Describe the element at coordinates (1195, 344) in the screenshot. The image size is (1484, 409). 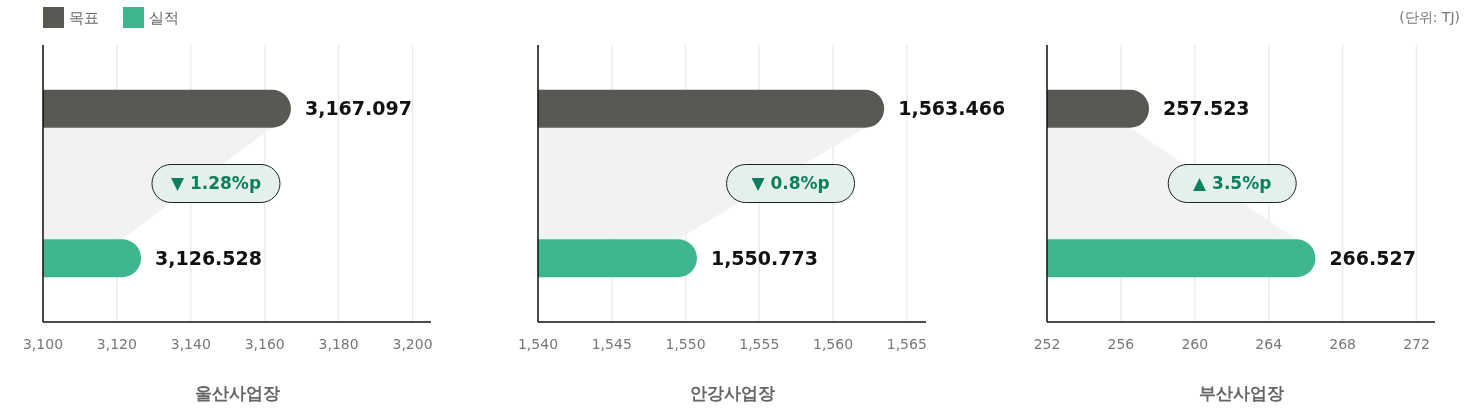
I see `x-tick-label: 260` at that location.